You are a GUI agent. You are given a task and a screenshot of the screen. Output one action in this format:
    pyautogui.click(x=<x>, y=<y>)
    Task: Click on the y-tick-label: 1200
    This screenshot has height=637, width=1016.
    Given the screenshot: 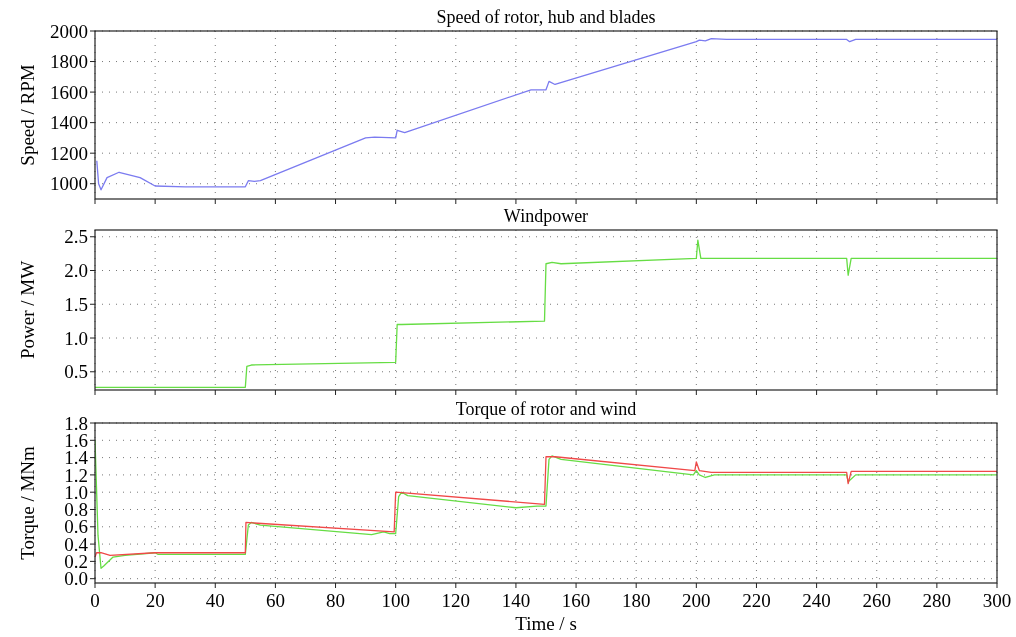 What is the action you would take?
    pyautogui.click(x=69, y=153)
    